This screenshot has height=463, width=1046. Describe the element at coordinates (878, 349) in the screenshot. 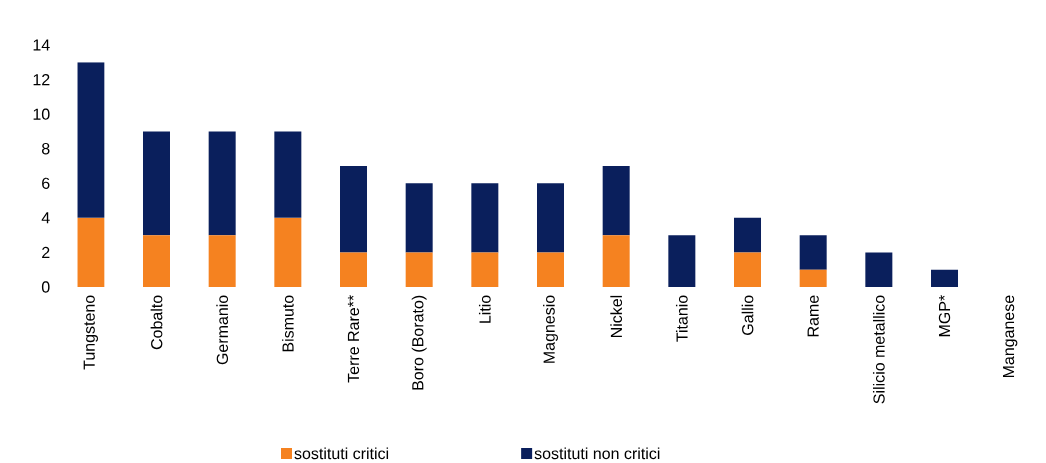

I see `x-tick-label: Silicio metallico` at that location.